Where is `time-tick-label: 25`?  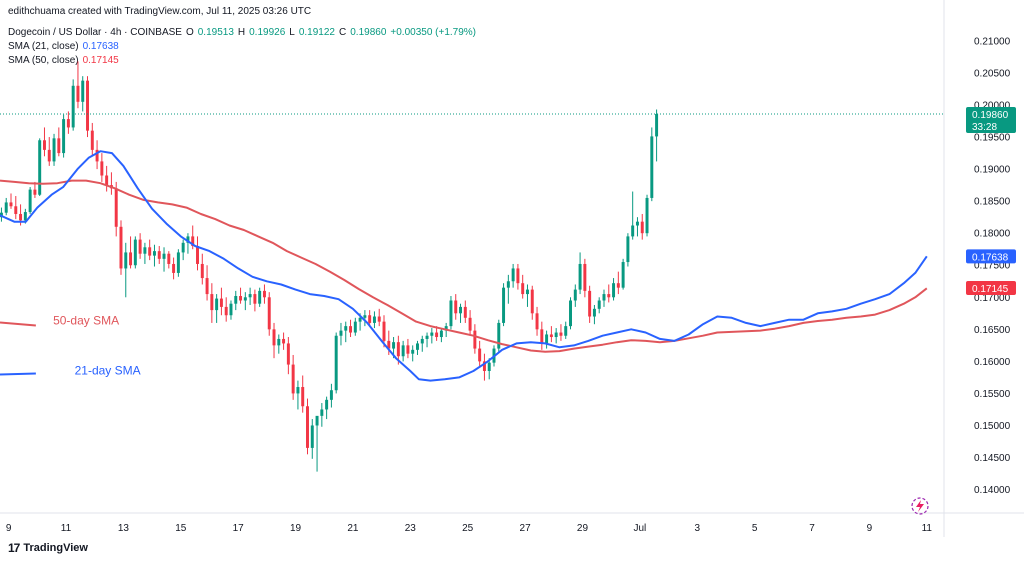 time-tick-label: 25 is located at coordinates (468, 528).